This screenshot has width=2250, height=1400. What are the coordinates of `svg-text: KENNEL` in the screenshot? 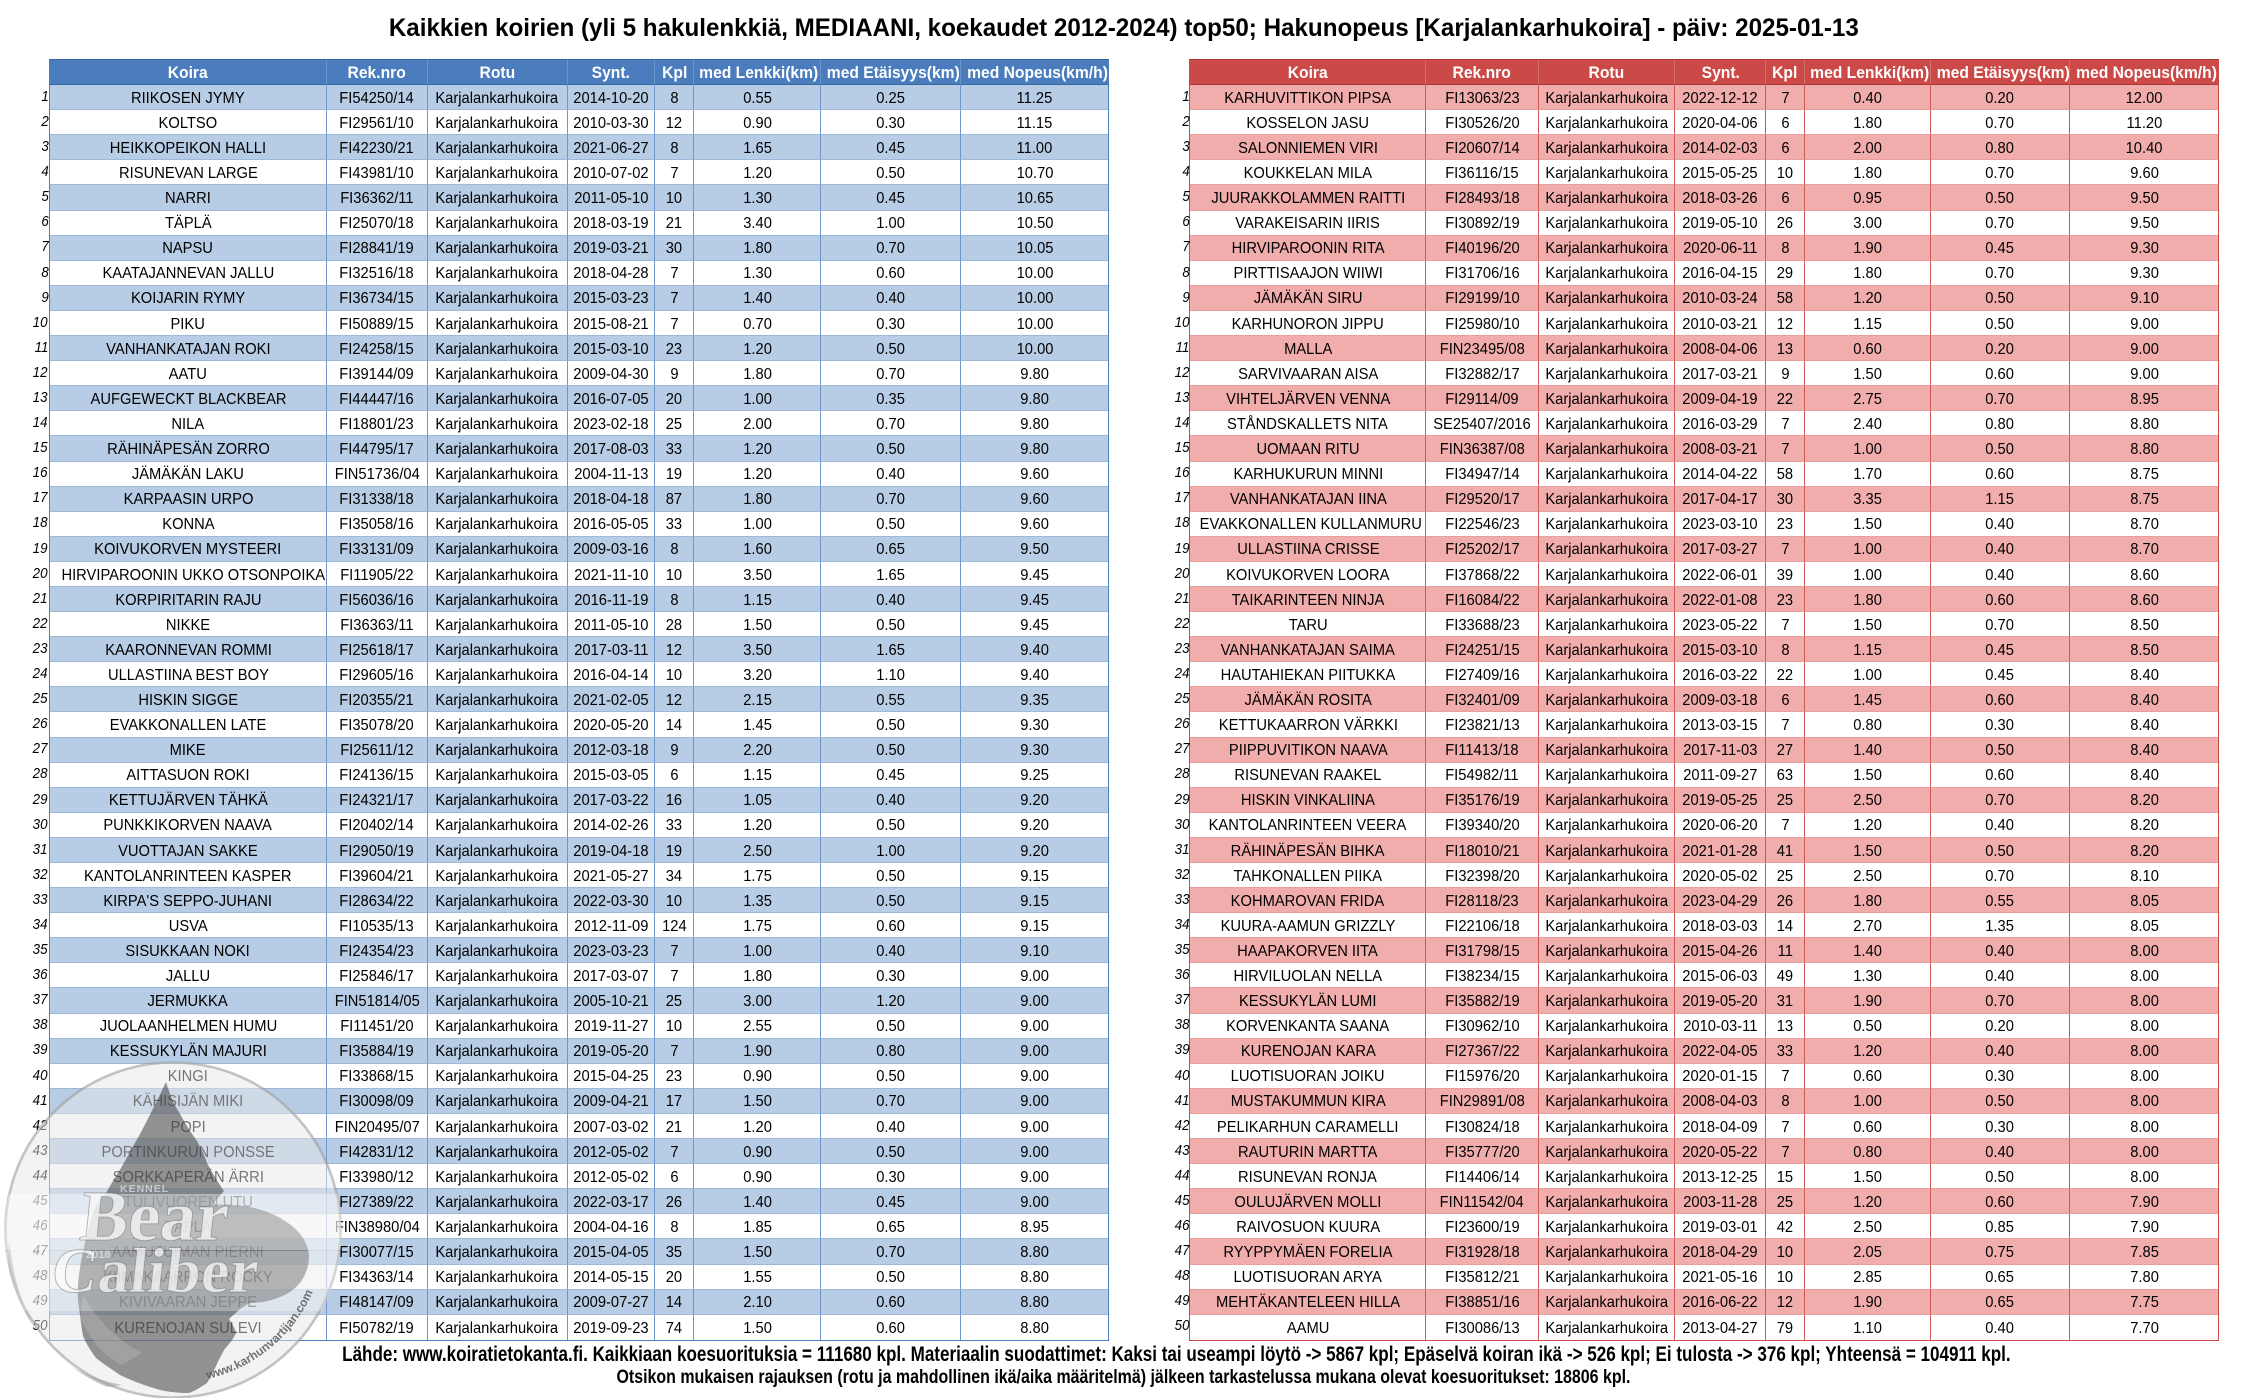 It's located at (144, 1189).